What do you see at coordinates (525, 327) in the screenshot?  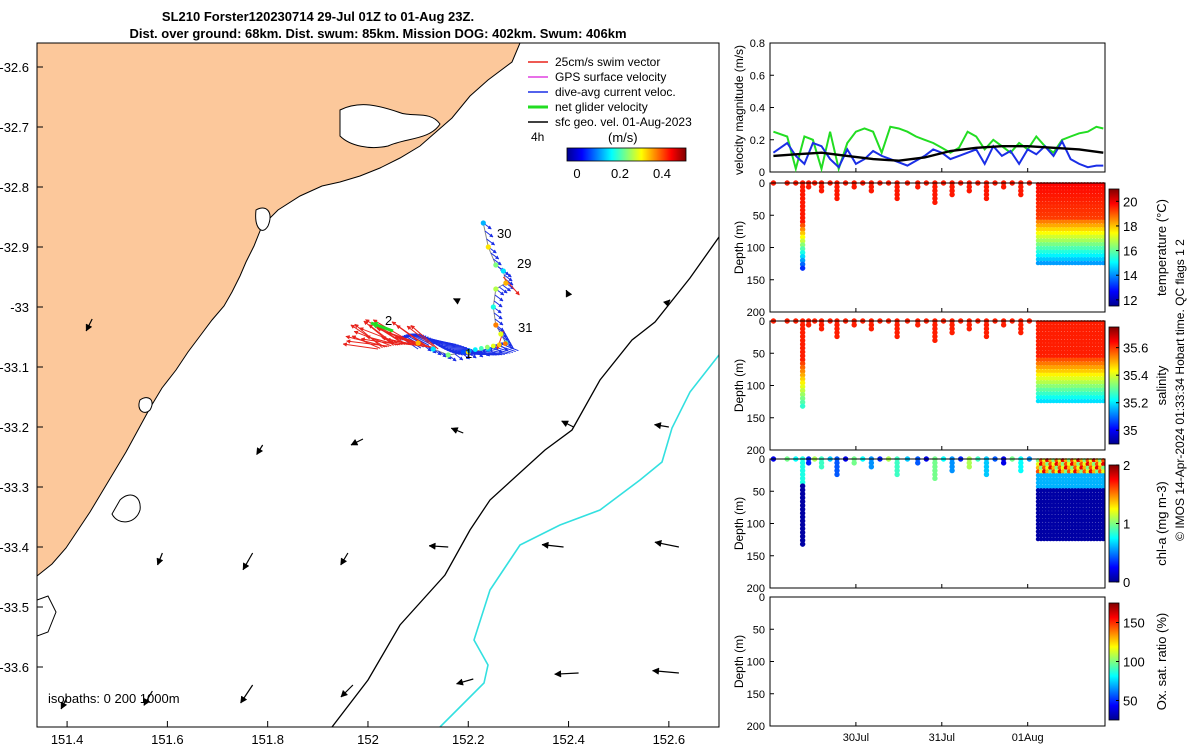 I see `track-label: 31` at bounding box center [525, 327].